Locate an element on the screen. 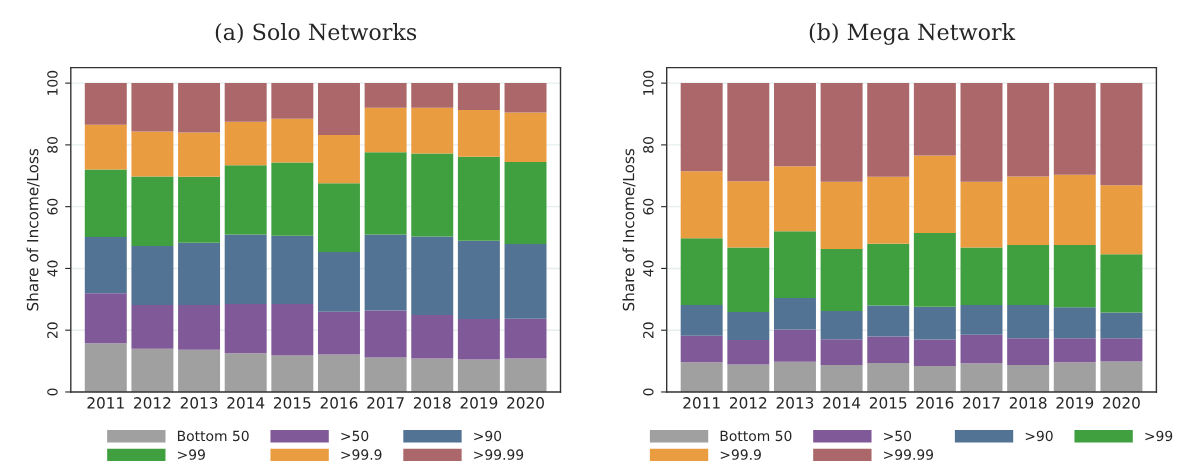 The height and width of the screenshot is (470, 1180). y-tick-label: 40 is located at coordinates (648, 268).